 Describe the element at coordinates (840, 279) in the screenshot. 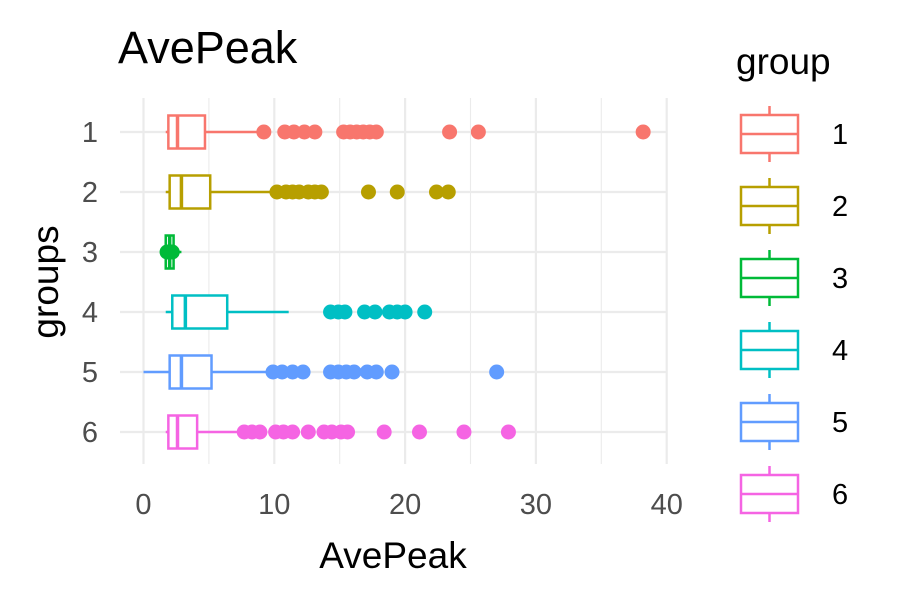

I see `legend-label: 3` at that location.